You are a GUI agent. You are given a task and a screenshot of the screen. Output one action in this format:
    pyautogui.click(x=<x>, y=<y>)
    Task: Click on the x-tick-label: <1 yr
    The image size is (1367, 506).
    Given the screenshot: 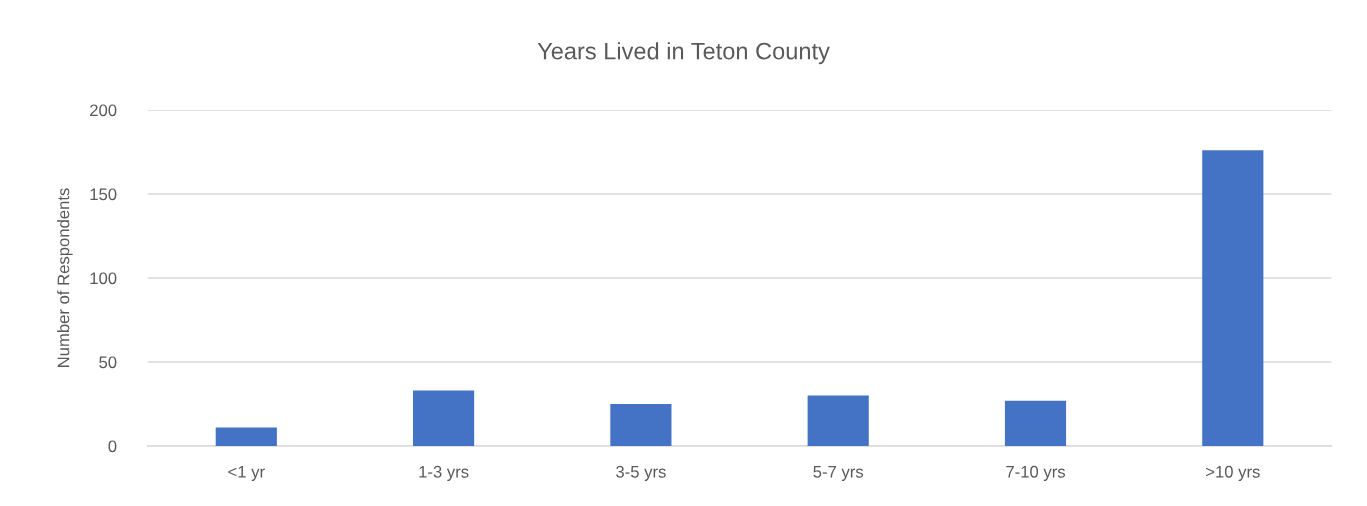 What is the action you would take?
    pyautogui.click(x=246, y=473)
    